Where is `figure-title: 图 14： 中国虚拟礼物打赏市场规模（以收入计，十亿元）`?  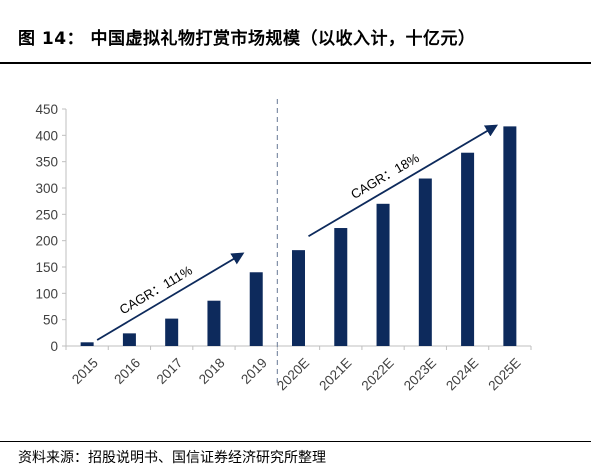
figure-title: 图 14： 中国虚拟礼物打赏市场规模（以收入计，十亿元） is located at coordinates (247, 39).